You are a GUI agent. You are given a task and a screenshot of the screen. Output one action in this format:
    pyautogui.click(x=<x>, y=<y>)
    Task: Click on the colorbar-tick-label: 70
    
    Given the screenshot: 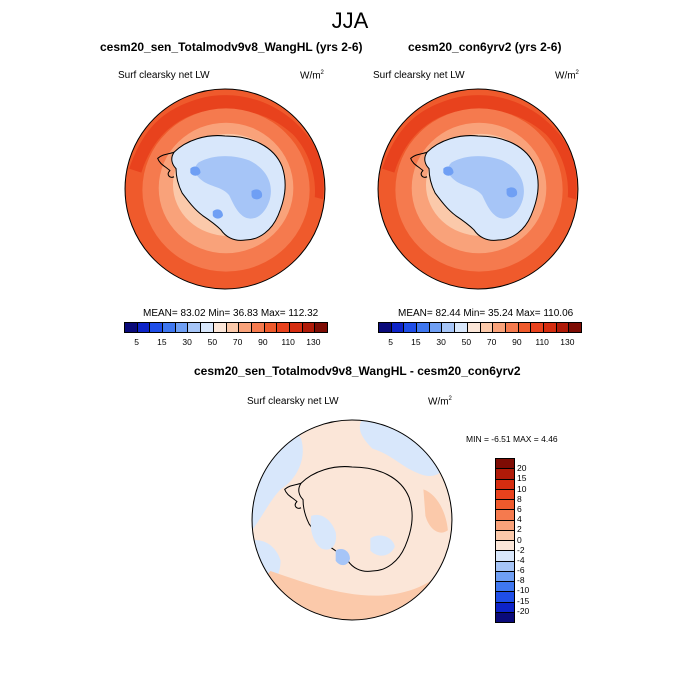 What is the action you would take?
    pyautogui.click(x=237, y=342)
    